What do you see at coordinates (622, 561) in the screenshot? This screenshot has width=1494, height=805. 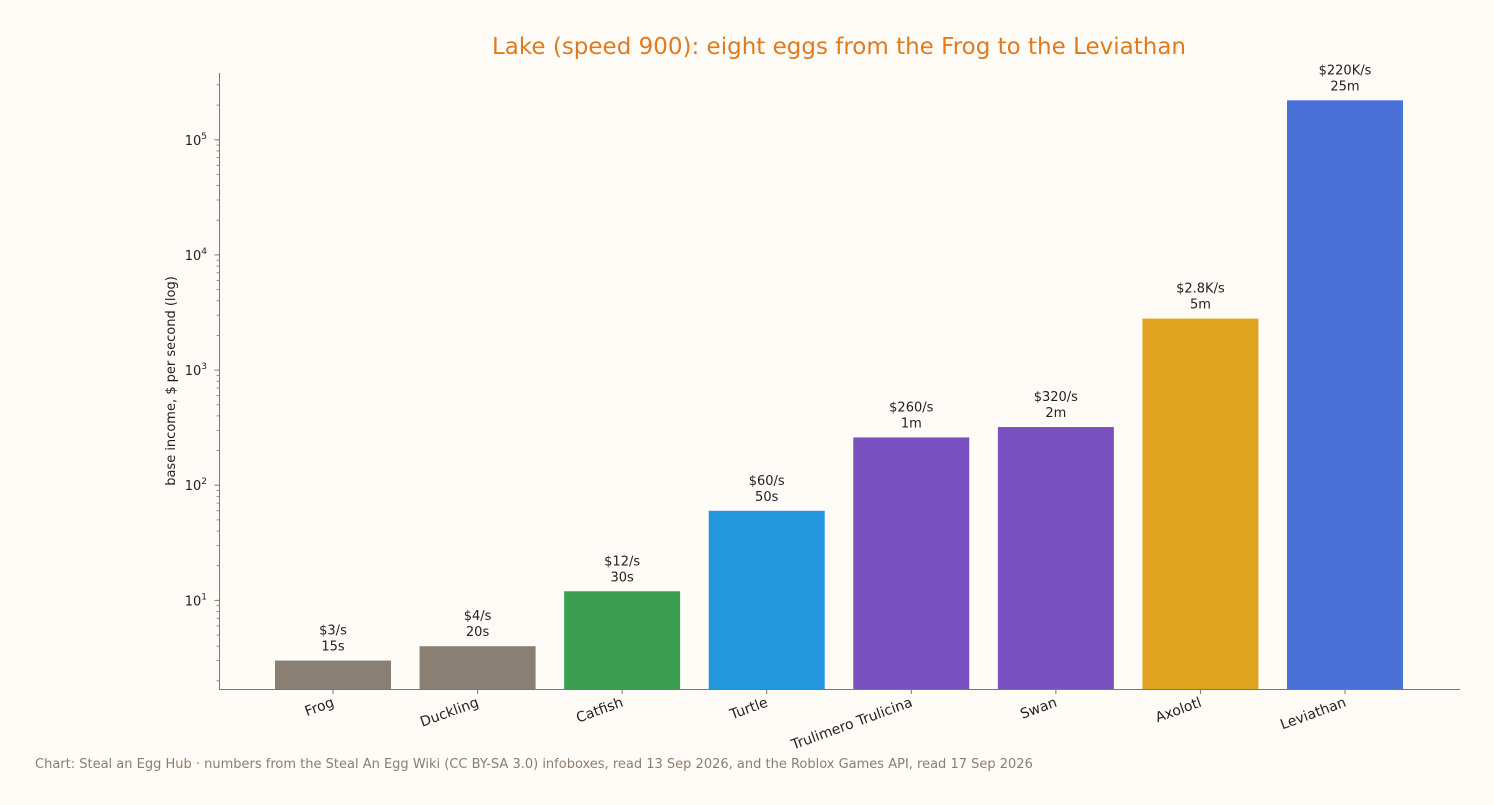 I see `bar-income-label: $12/s` at bounding box center [622, 561].